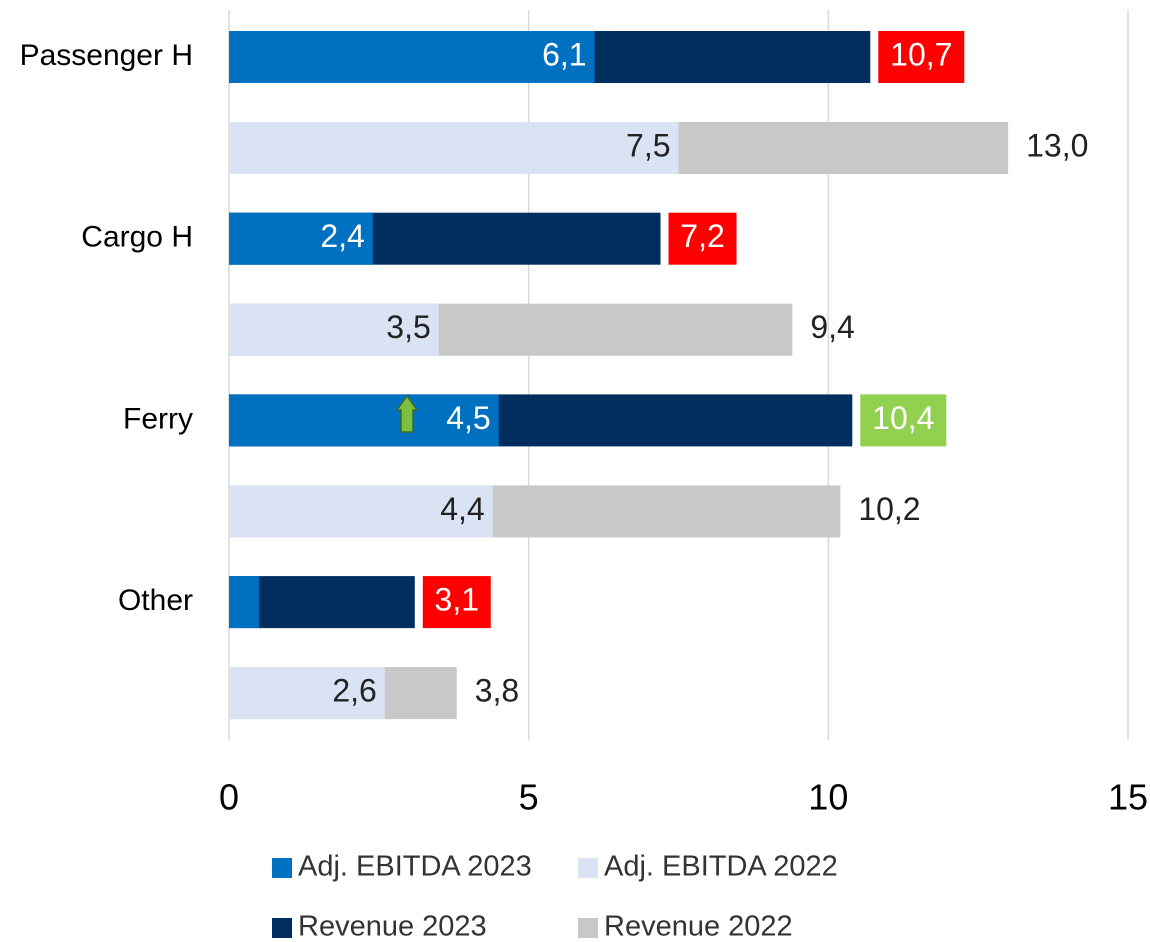 The image size is (1150, 942). Describe the element at coordinates (1057, 145) in the screenshot. I see `data-label: 13,0` at that location.